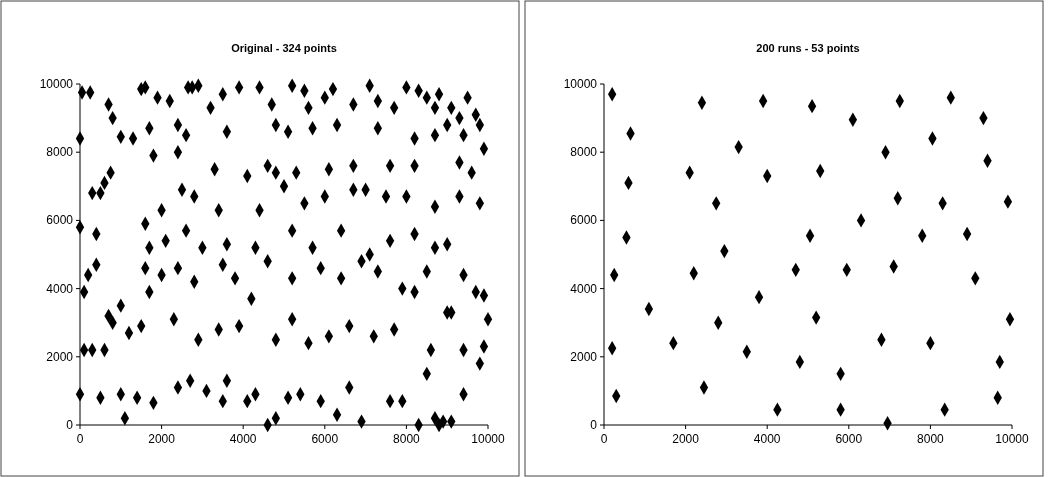  I want to click on chart-title: Original - 324 points, so click(284, 48).